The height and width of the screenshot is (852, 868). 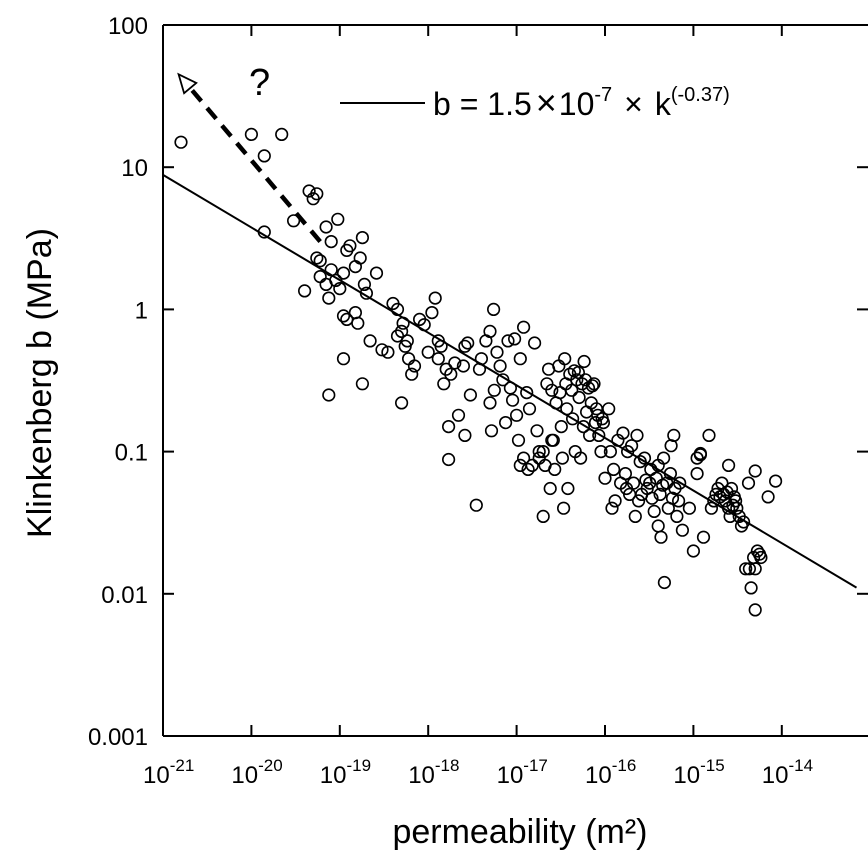 I want to click on x-tick-label: 10-17, so click(x=522, y=772).